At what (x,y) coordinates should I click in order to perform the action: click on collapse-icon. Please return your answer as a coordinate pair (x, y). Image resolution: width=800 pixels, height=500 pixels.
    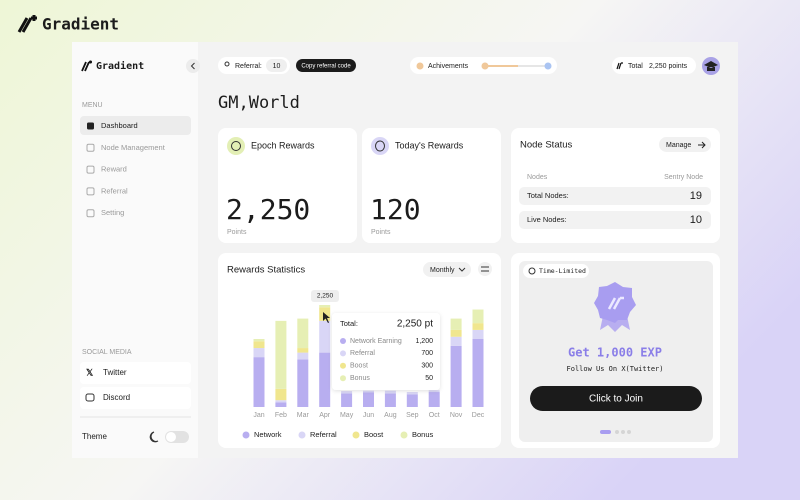
    Looking at the image, I should click on (192, 66).